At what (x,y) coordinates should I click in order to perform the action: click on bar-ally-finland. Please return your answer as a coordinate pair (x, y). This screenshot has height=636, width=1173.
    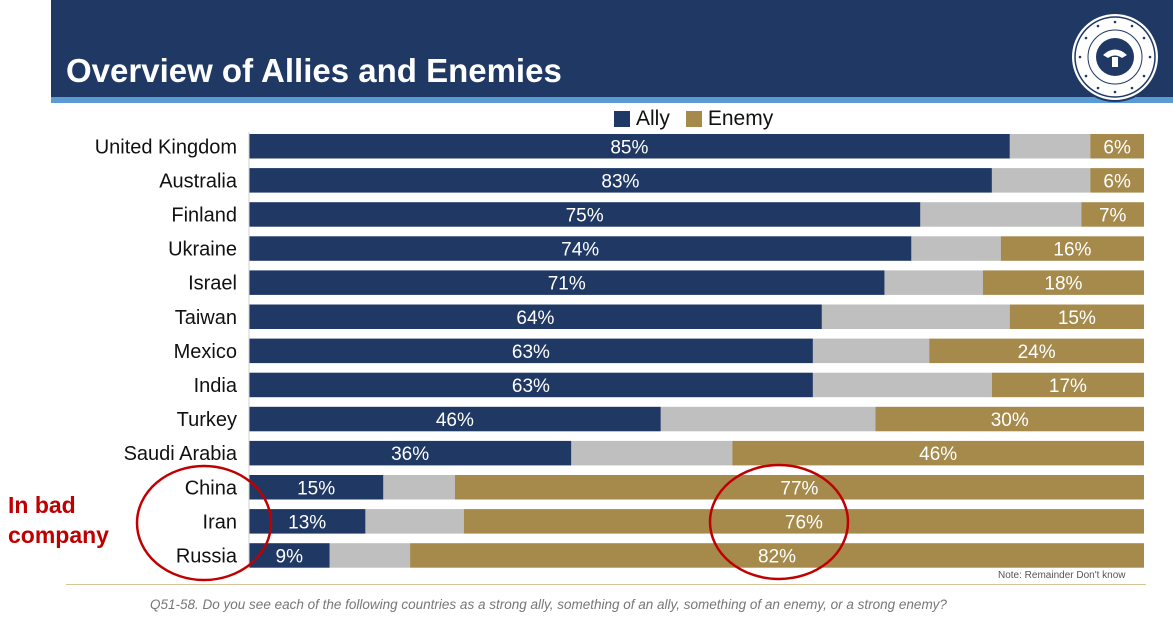
    Looking at the image, I should click on (585, 214).